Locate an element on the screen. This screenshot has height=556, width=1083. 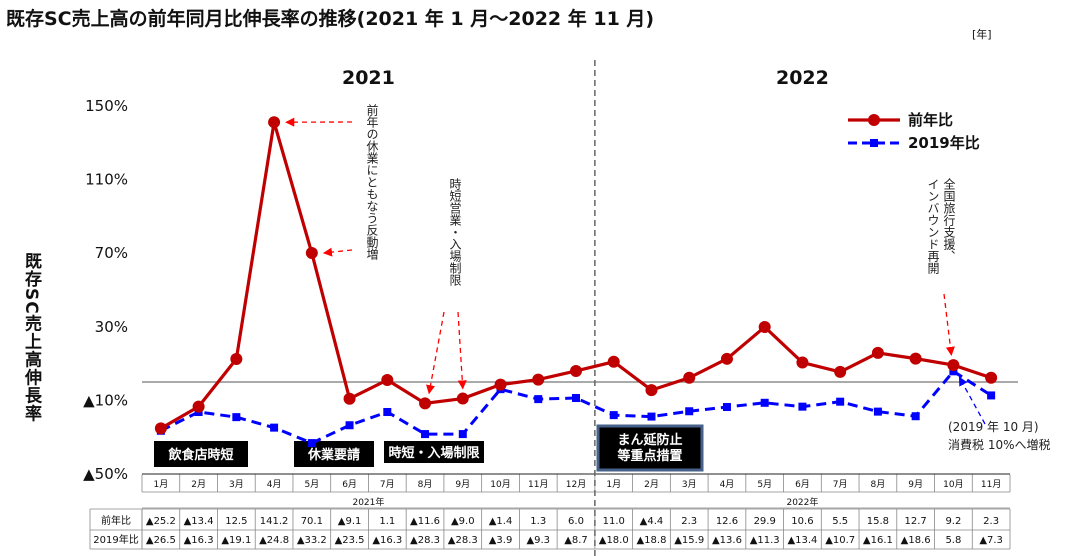
data-label: 6.0 is located at coordinates (576, 521).